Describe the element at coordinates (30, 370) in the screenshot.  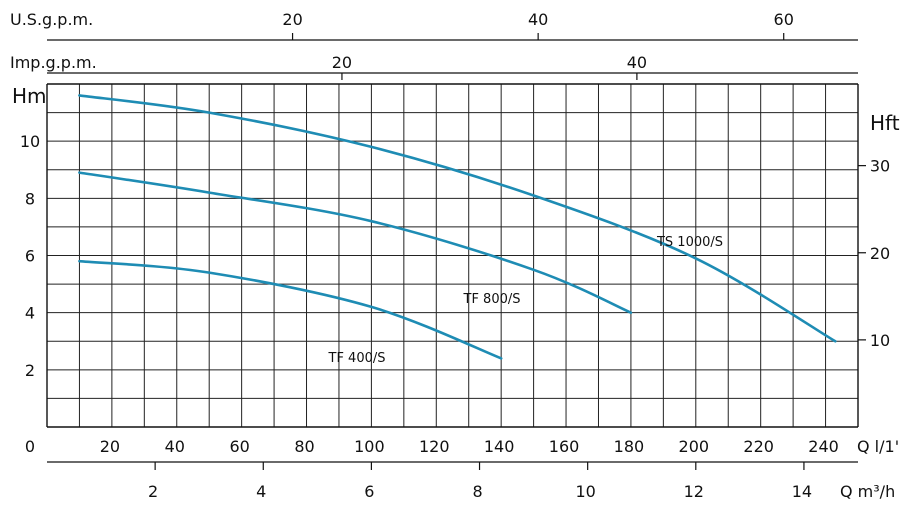
I see `y-tick-label-m: 2` at that location.